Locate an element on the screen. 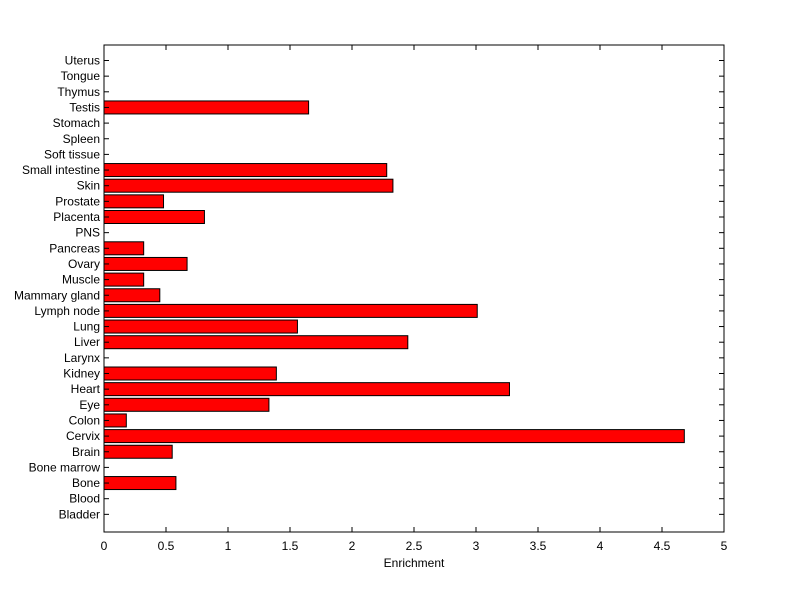 The width and height of the screenshot is (800, 599). bar-muscle is located at coordinates (124, 279).